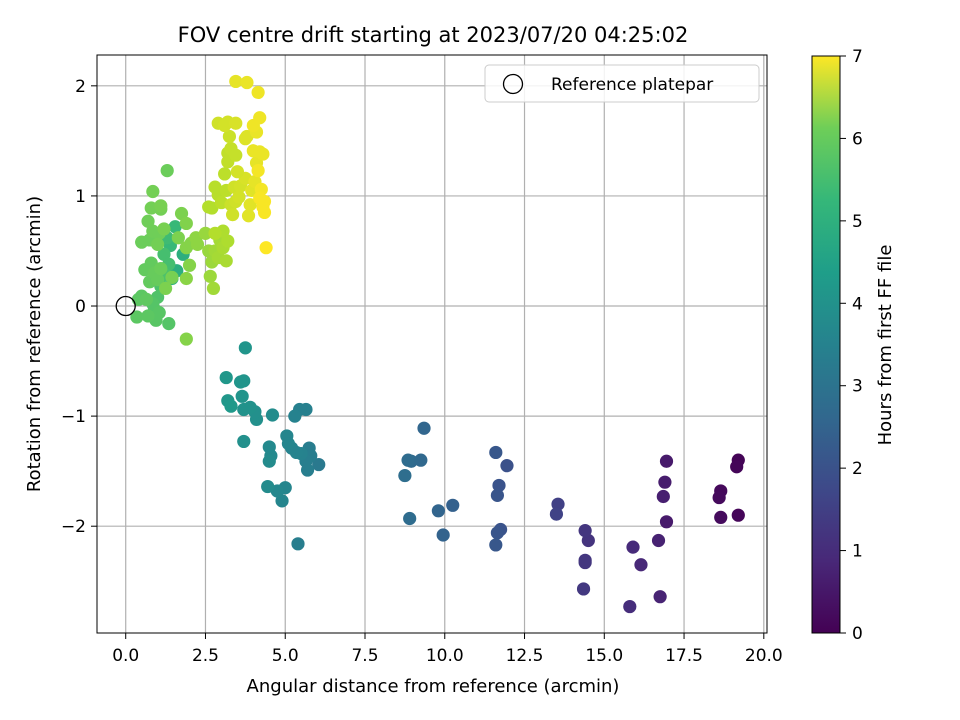  Describe the element at coordinates (857, 139) in the screenshot. I see `colorbar-tick-label: 6` at that location.